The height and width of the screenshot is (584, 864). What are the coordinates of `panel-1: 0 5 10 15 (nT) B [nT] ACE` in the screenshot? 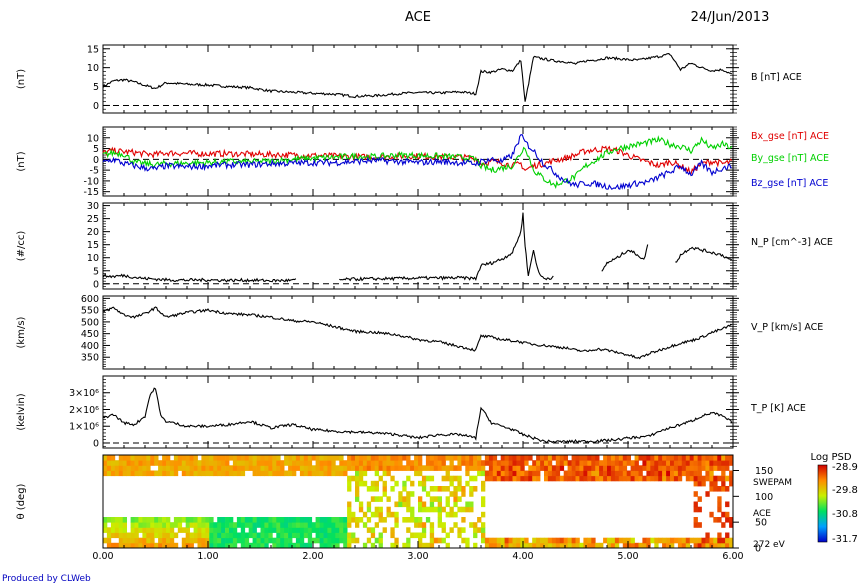 It's located at (409, 79).